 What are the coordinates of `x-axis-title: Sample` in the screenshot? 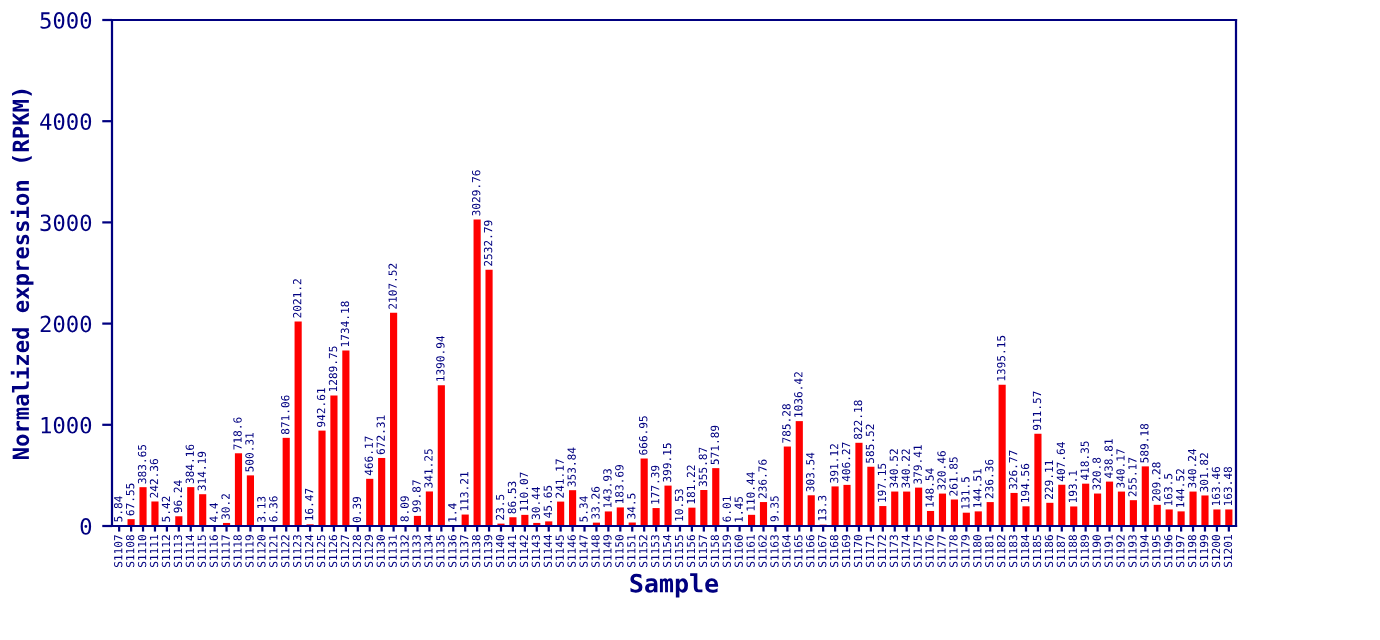 It's located at (674, 585).